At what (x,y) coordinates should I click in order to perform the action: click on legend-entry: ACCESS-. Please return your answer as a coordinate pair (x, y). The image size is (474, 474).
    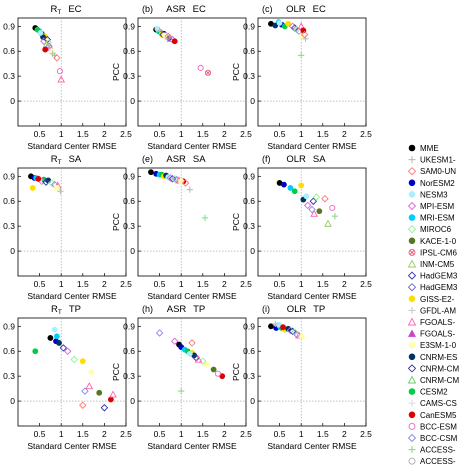
    Looking at the image, I should click on (432, 461).